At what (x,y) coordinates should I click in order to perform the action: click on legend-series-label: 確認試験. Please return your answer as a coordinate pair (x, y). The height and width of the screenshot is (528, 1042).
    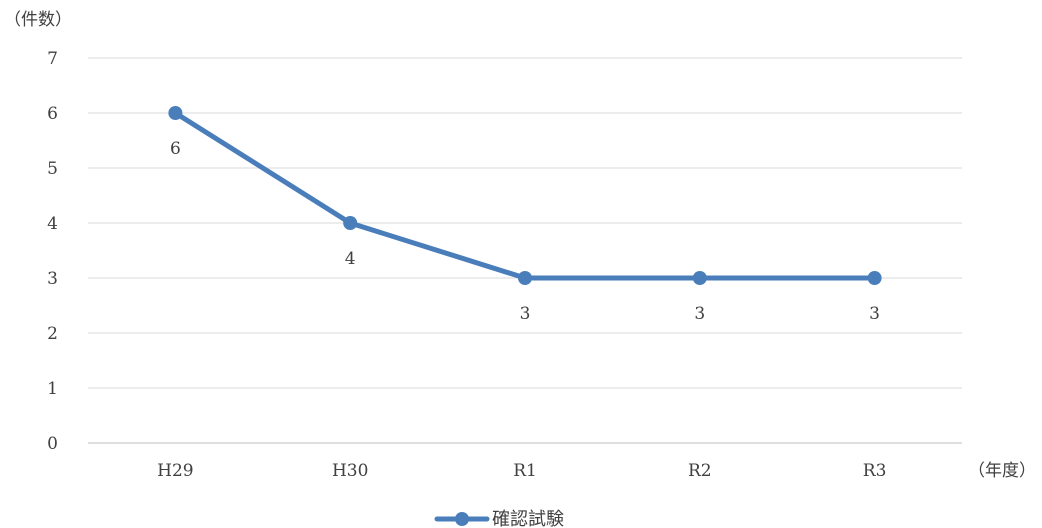
    Looking at the image, I should click on (528, 518).